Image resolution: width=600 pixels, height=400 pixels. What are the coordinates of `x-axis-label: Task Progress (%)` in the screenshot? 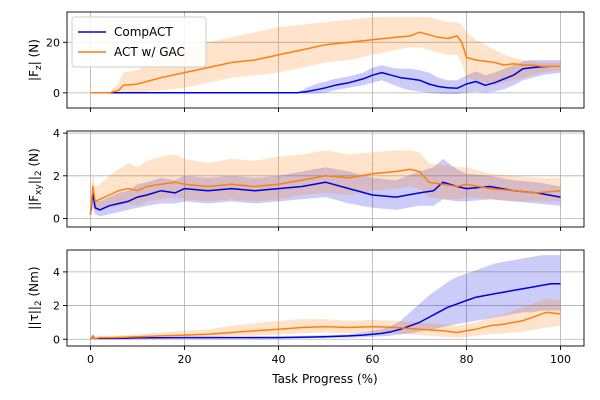 It's located at (324, 379).